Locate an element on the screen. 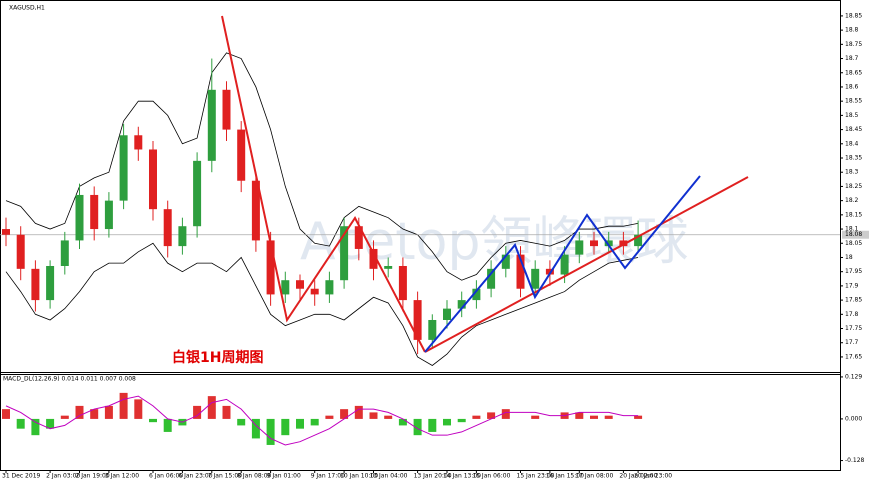  y-tick-label: 17.8 is located at coordinates (852, 314).